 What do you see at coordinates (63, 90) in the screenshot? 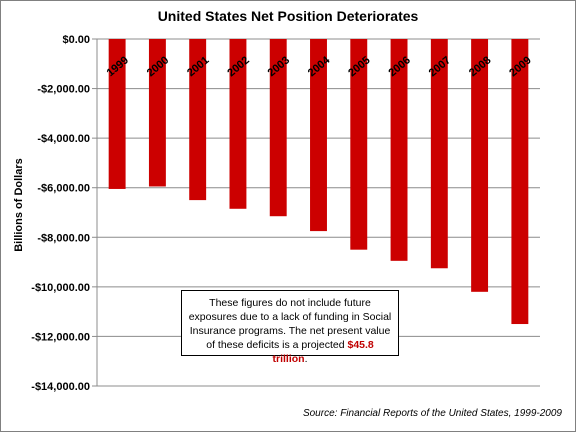
I see `y-tick-label: -$2,000.00` at bounding box center [63, 90].